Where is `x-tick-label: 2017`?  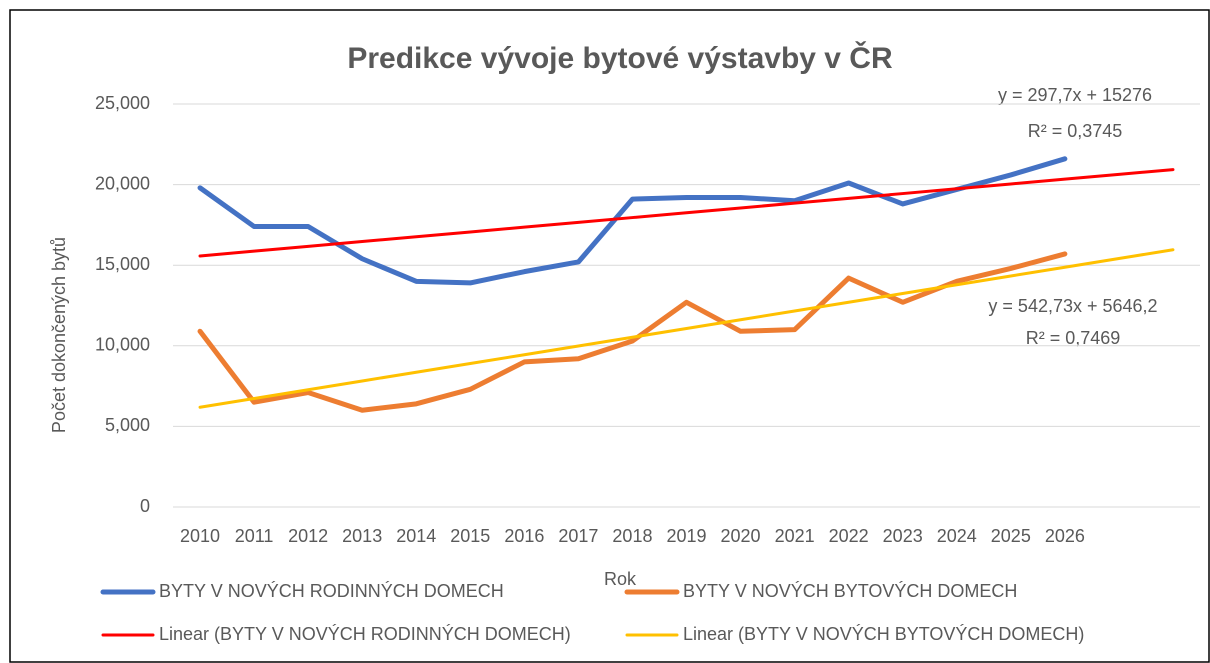 x-tick-label: 2017 is located at coordinates (578, 536).